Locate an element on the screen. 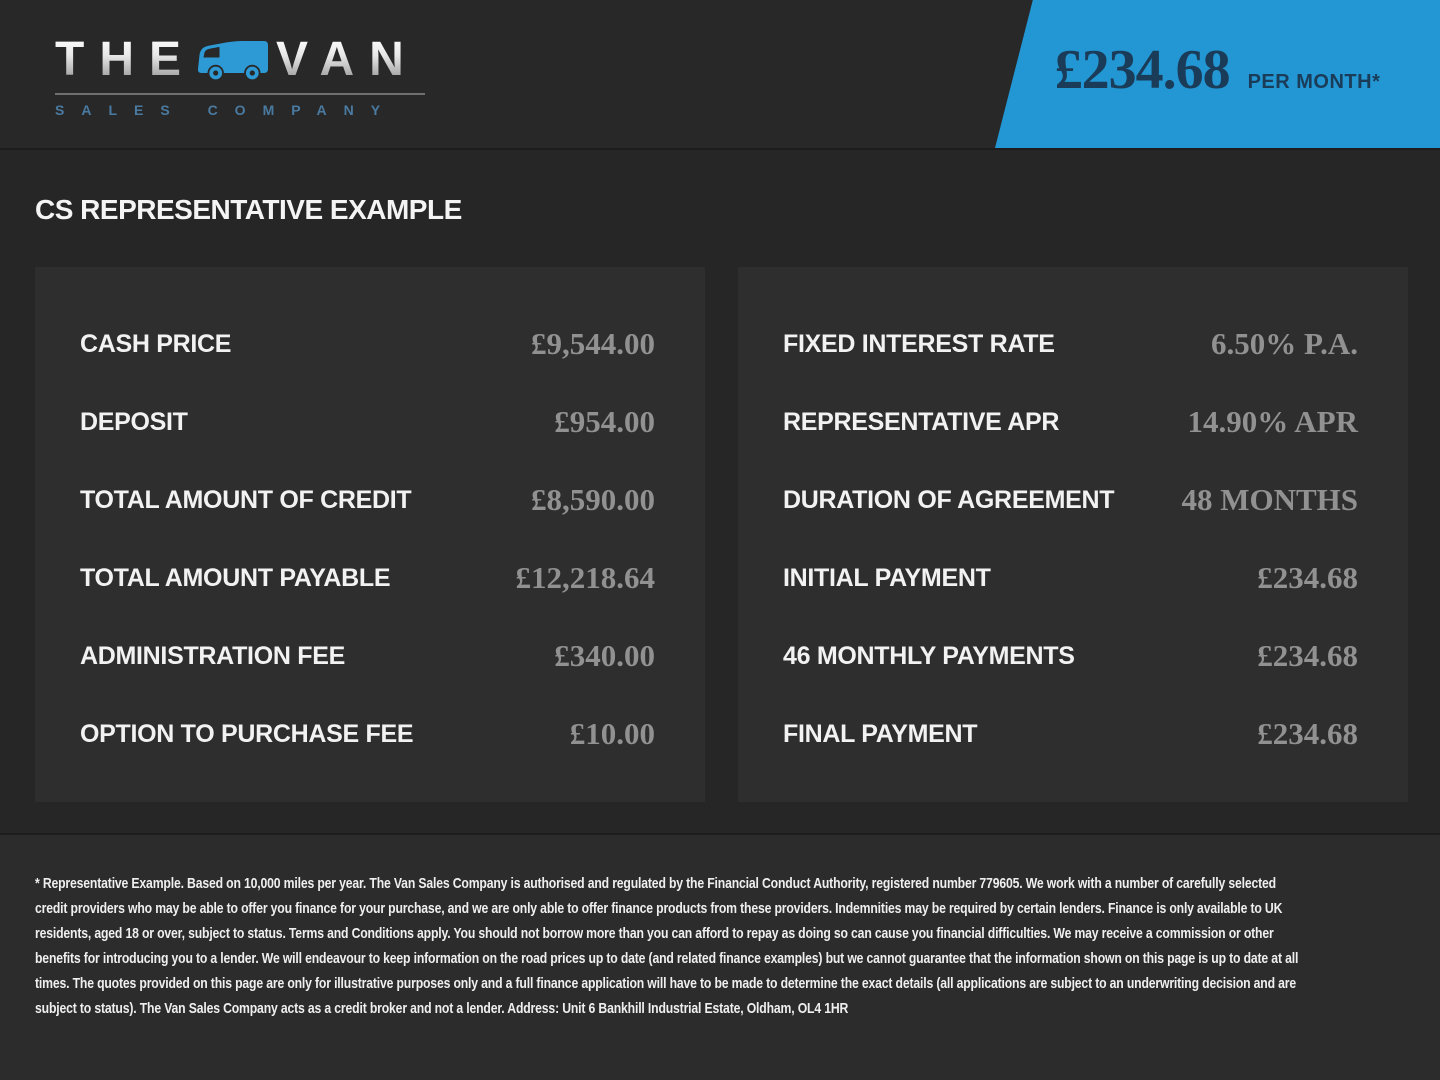 The height and width of the screenshot is (1080, 1440). row-label: DEPOSIT is located at coordinates (134, 421).